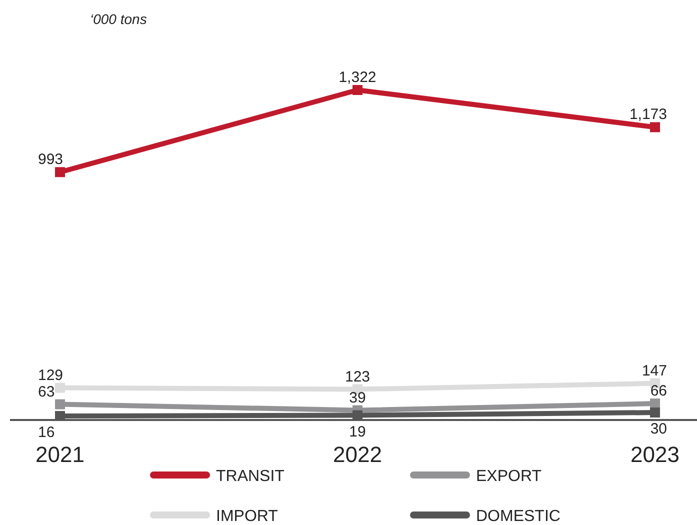 This screenshot has width=697, height=525. Describe the element at coordinates (357, 377) in the screenshot. I see `data-label: 123` at that location.